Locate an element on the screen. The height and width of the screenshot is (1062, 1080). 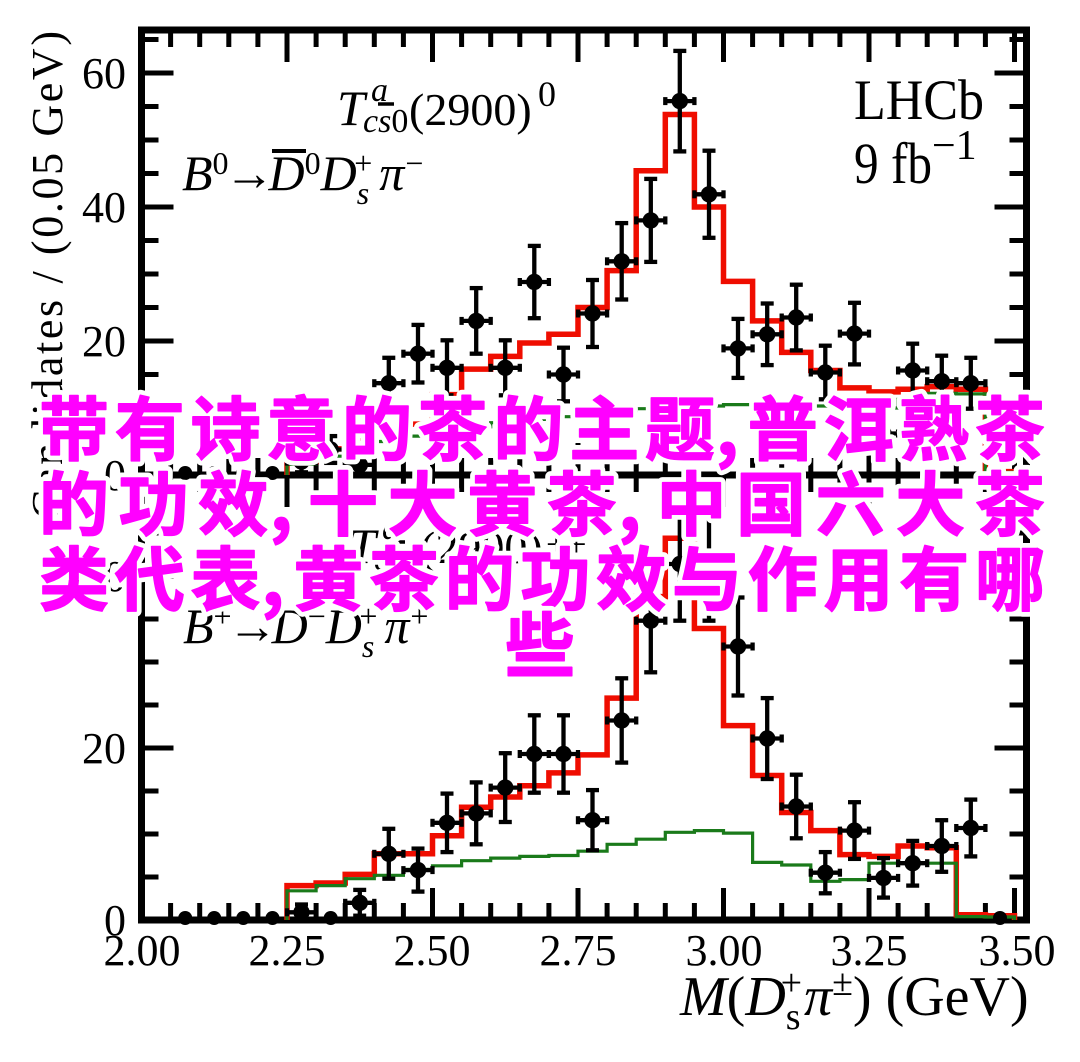
svg-text: a is located at coordinates (379, 90).